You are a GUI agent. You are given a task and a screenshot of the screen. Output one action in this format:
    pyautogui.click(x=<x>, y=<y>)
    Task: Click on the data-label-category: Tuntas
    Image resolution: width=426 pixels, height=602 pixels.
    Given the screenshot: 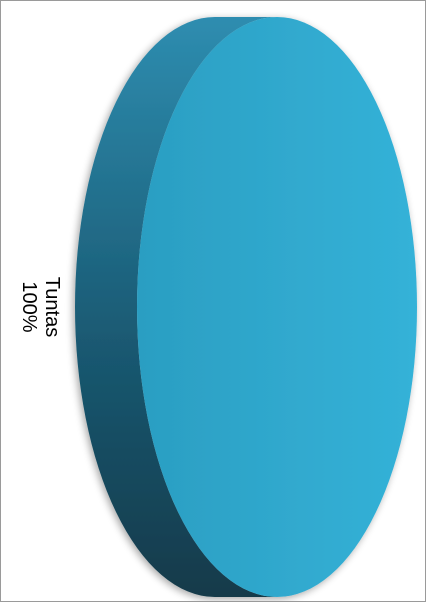 What is the action you would take?
    pyautogui.click(x=52, y=307)
    